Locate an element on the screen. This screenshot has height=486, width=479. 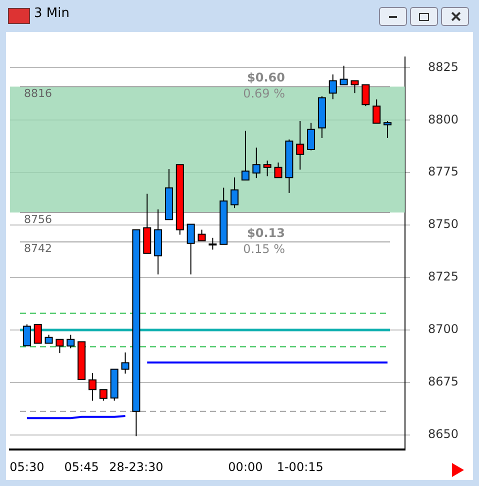
y-tick-label: 8750 is located at coordinates (443, 224).